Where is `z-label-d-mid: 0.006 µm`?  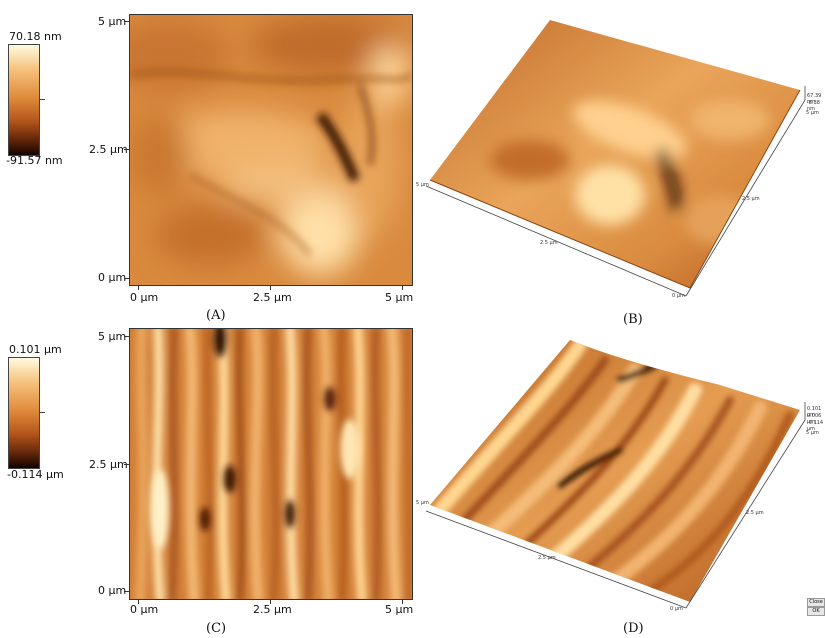
z-label-d-mid: 0.006 µm is located at coordinates (814, 419).